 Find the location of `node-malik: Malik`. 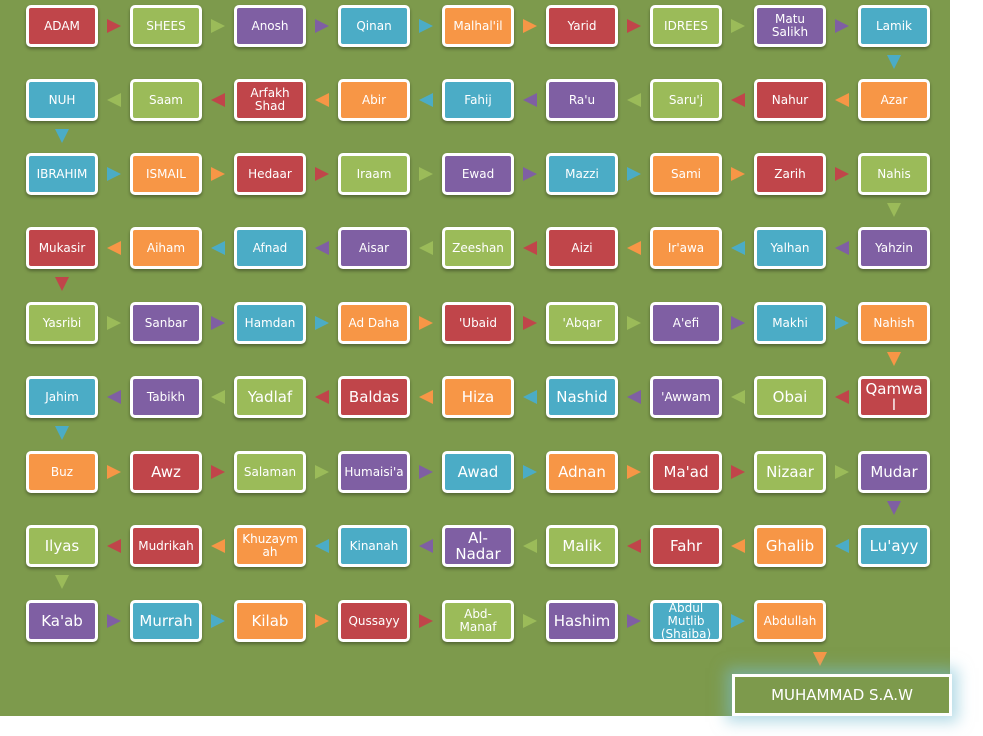

node-malik: Malik is located at coordinates (582, 546).